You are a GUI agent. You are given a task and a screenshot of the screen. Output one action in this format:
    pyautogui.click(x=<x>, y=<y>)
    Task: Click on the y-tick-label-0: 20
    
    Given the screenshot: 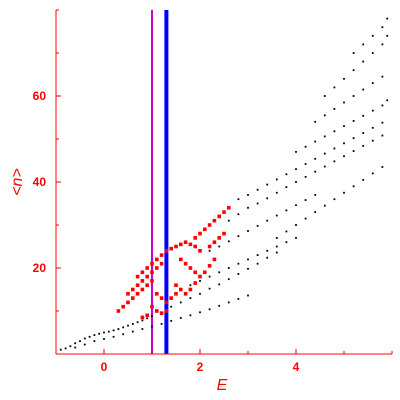 What is the action you would take?
    pyautogui.click(x=40, y=268)
    